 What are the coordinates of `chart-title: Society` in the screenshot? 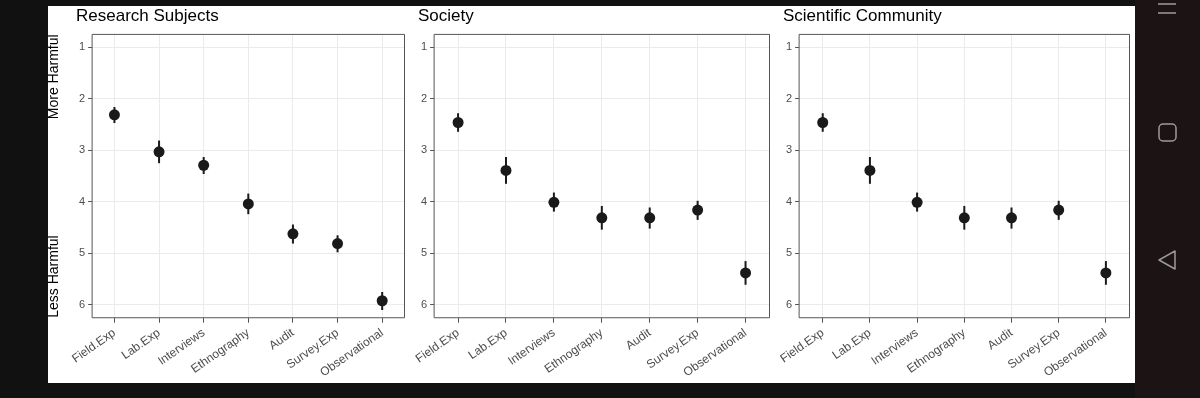 It's located at (446, 15).